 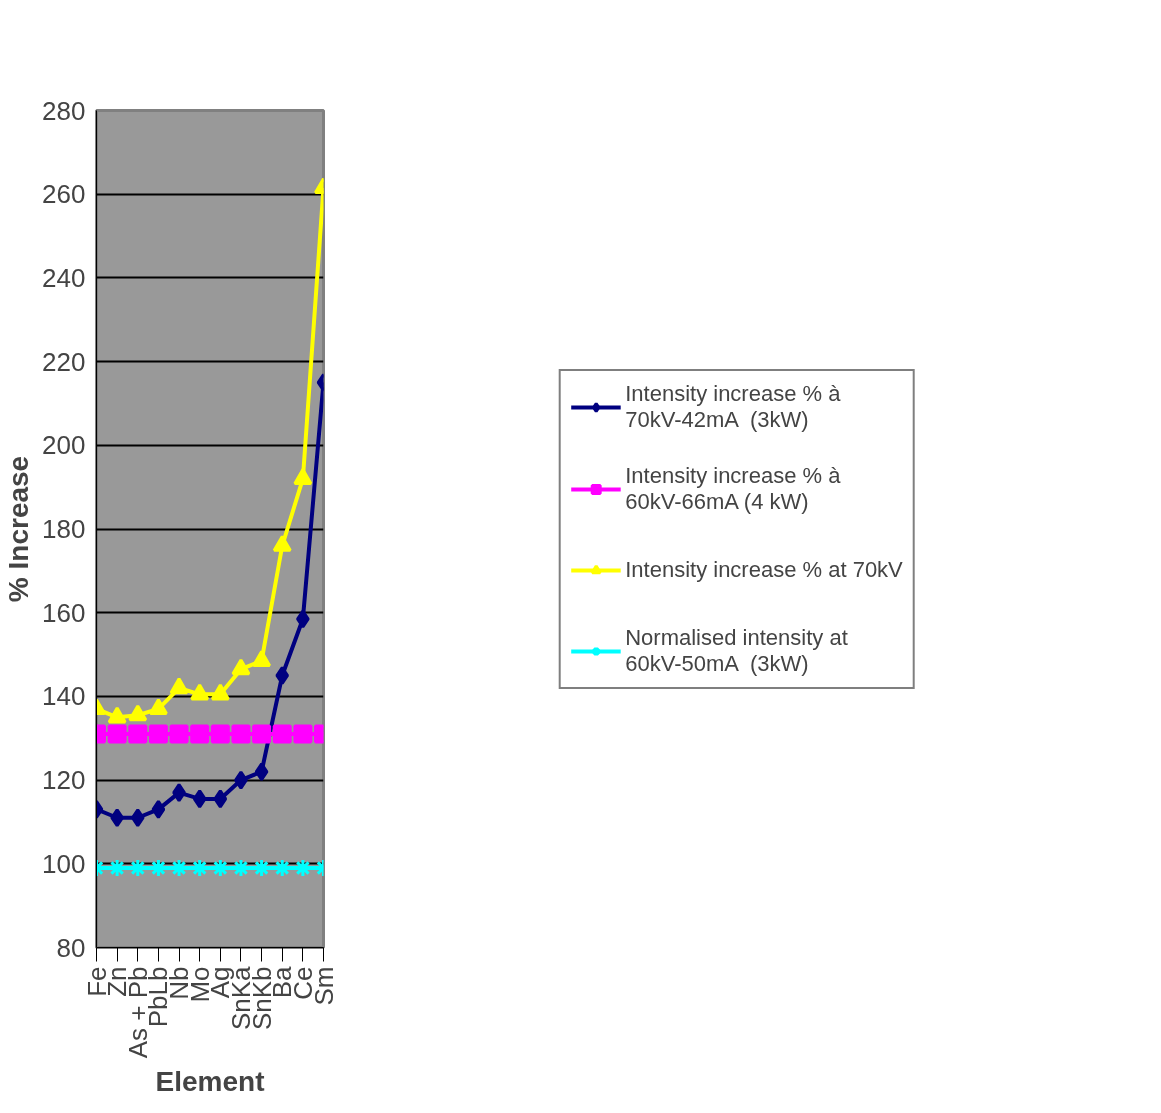 What do you see at coordinates (71, 947) in the screenshot?
I see `y-tick-label: 80` at bounding box center [71, 947].